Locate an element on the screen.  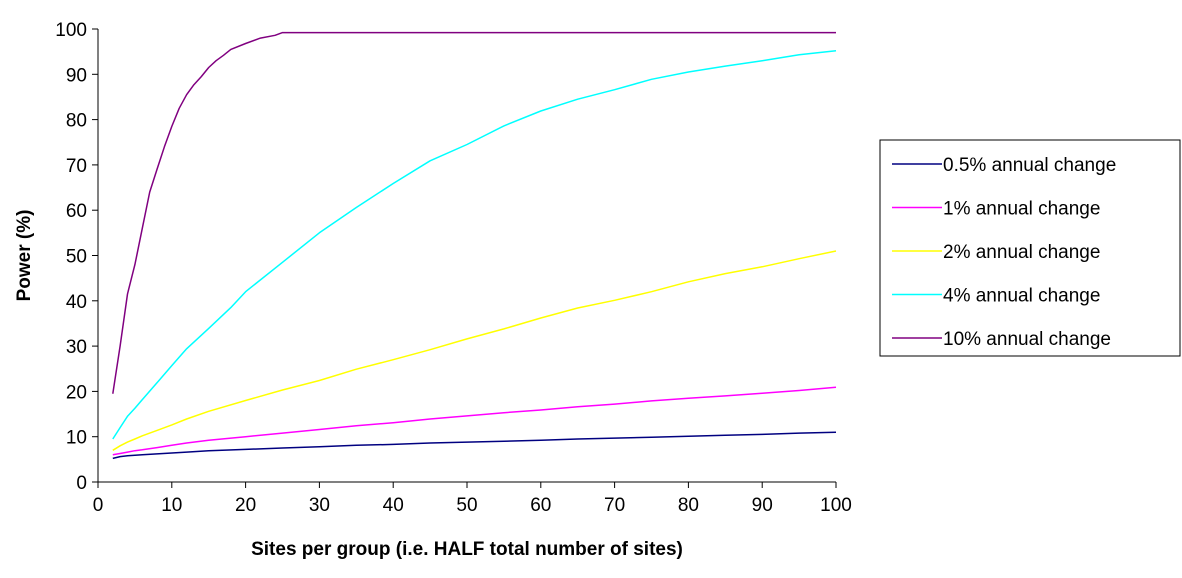
legend-label-0: 0.5% annual change is located at coordinates (1029, 165).